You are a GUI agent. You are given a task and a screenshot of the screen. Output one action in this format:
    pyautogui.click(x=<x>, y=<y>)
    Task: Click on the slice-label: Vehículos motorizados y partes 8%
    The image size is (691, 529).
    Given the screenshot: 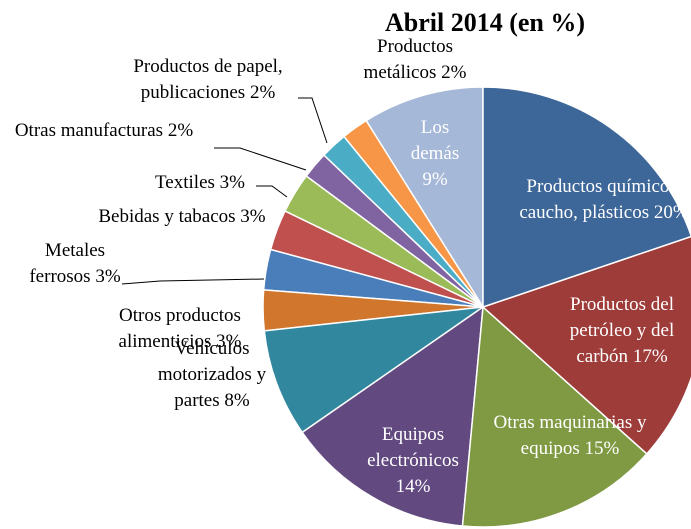 What is the action you would take?
    pyautogui.click(x=212, y=375)
    